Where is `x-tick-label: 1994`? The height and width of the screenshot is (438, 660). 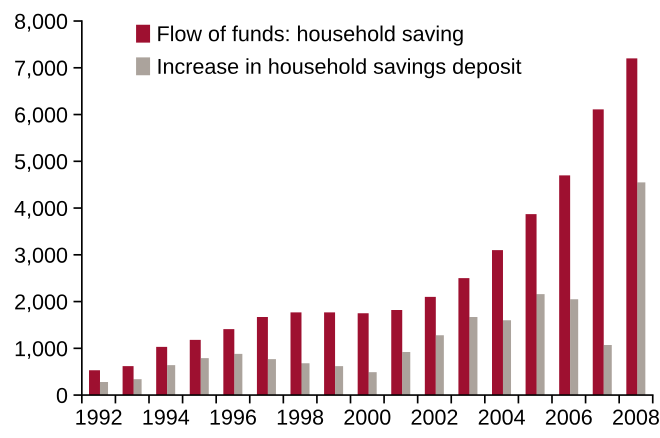 x-tick-label: 1994 is located at coordinates (166, 417).